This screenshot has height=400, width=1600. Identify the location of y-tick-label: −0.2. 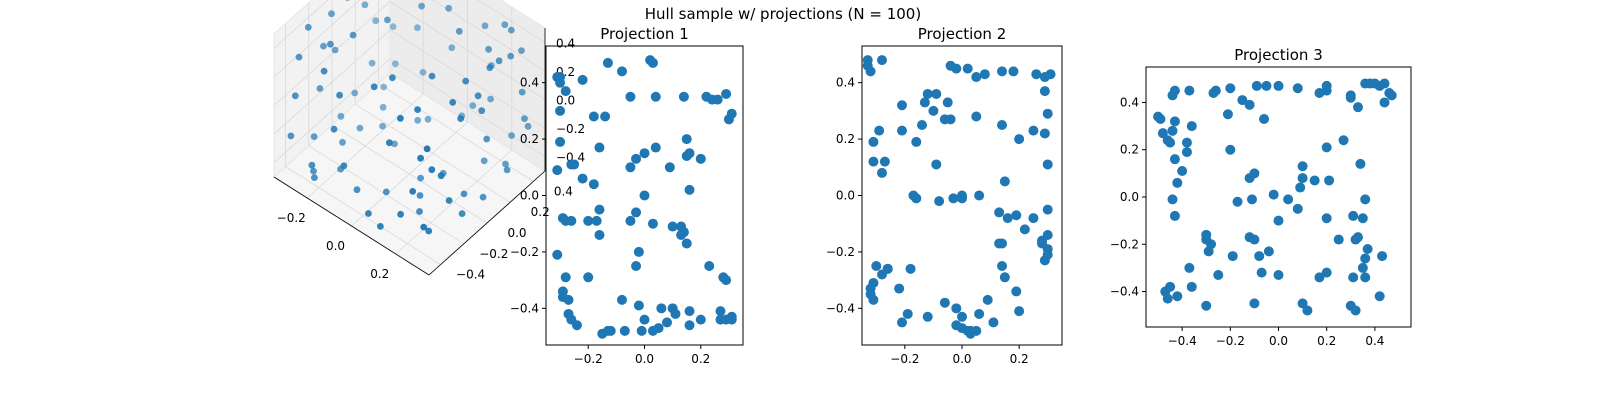
(493, 254).